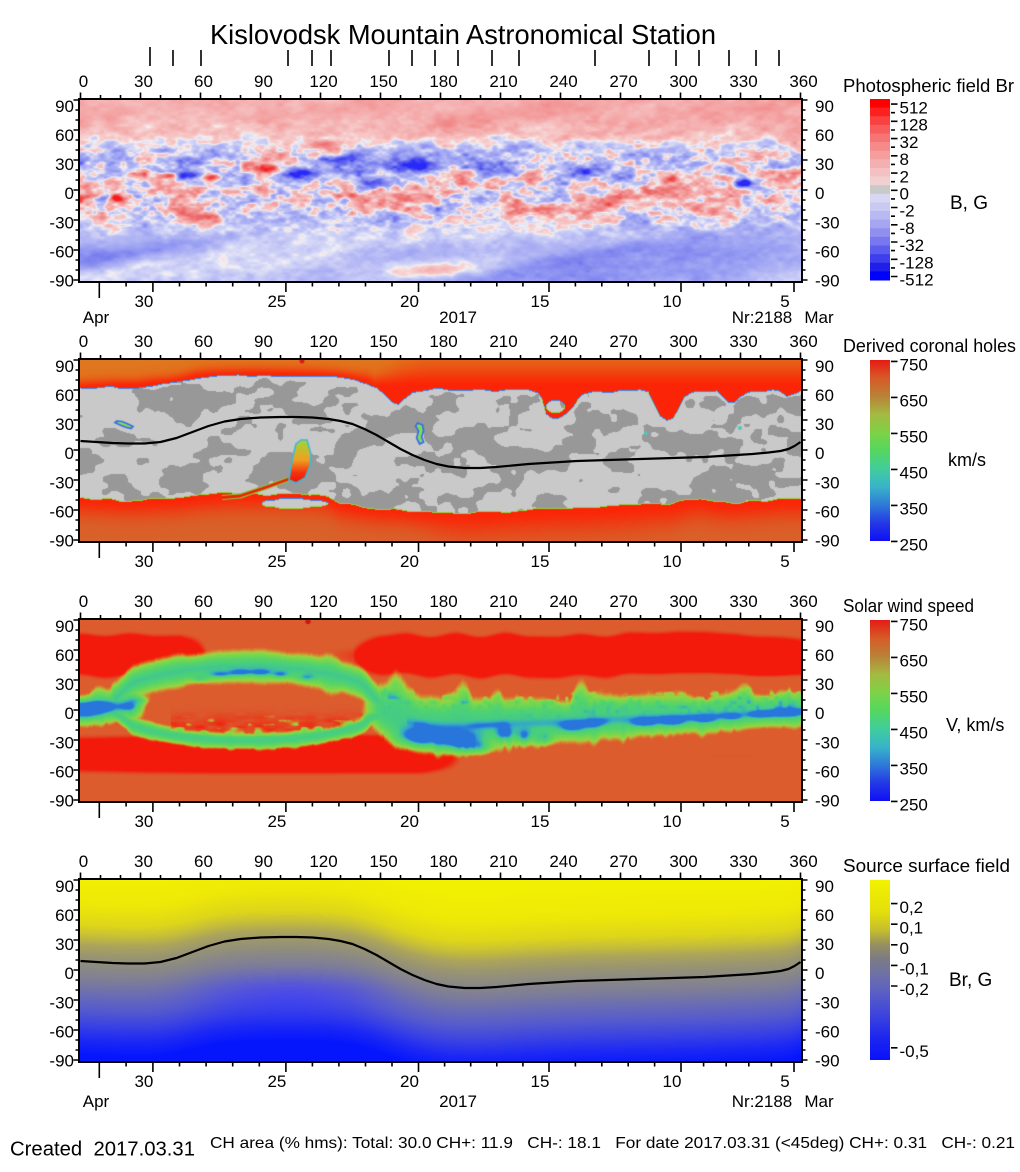  What do you see at coordinates (969, 203) in the screenshot?
I see `svg-text: B, G` at bounding box center [969, 203].